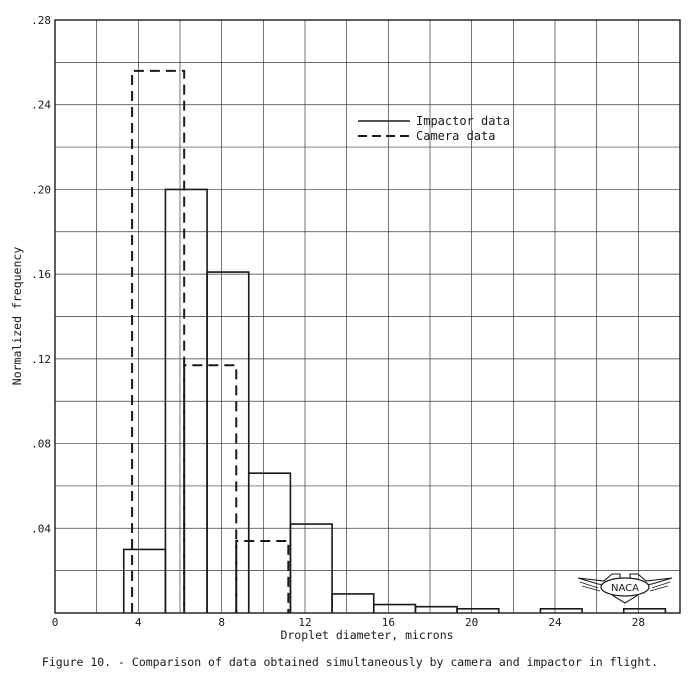 Image resolution: width=700 pixels, height=681 pixels. What do you see at coordinates (221, 622) in the screenshot?
I see `x-tick-label: 8` at bounding box center [221, 622].